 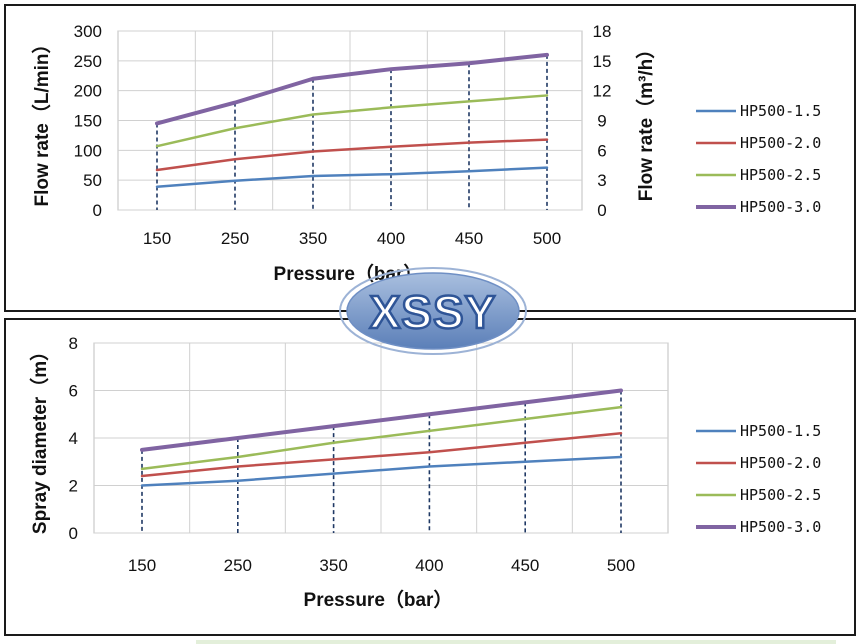 What do you see at coordinates (73, 438) in the screenshot?
I see `y-tick-label: 4` at bounding box center [73, 438].